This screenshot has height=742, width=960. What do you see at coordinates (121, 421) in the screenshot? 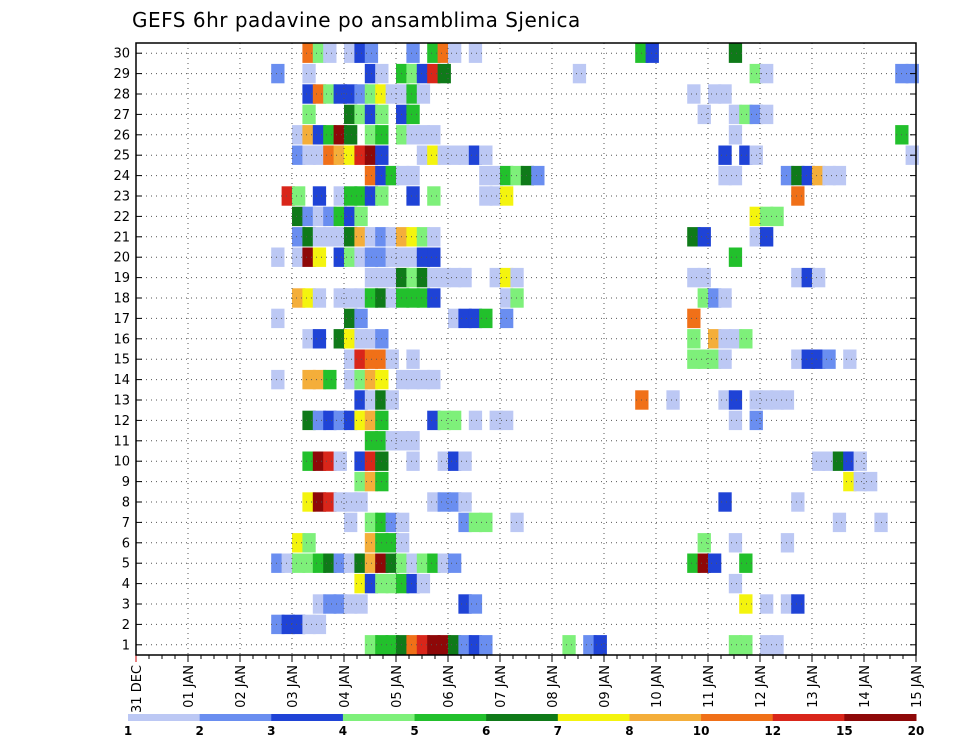
I see `y-tick-label: 12` at bounding box center [121, 421].